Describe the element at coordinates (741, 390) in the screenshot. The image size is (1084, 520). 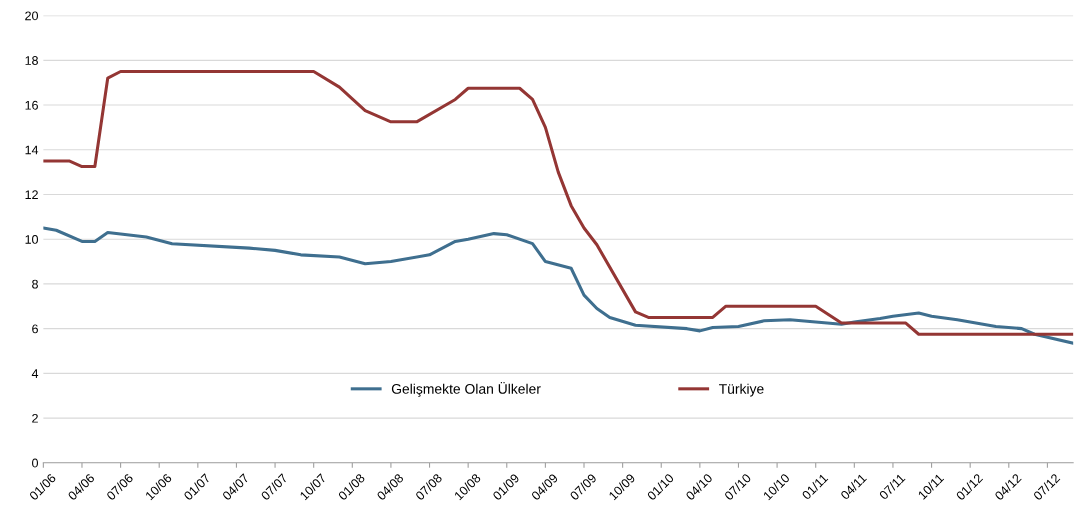
I see `legend-label: Türkiye` at that location.